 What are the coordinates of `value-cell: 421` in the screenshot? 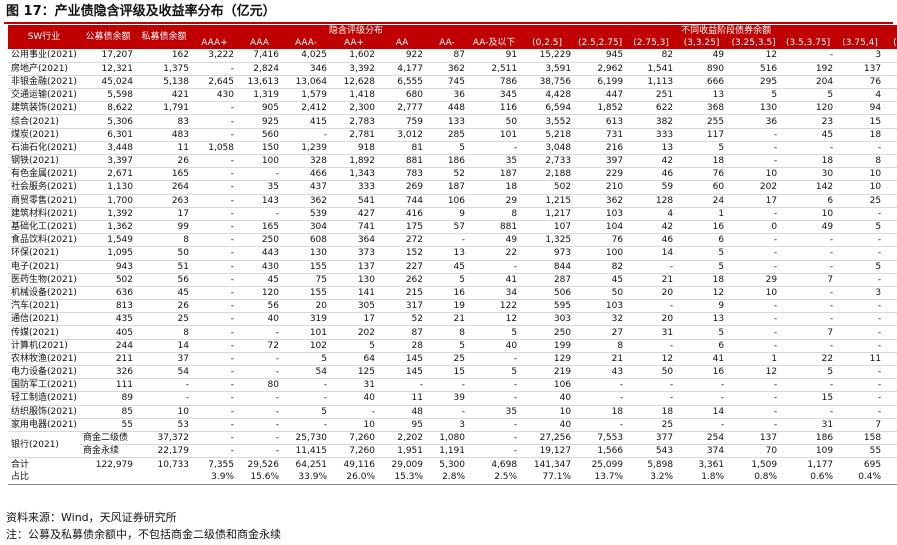 It's located at (164, 95).